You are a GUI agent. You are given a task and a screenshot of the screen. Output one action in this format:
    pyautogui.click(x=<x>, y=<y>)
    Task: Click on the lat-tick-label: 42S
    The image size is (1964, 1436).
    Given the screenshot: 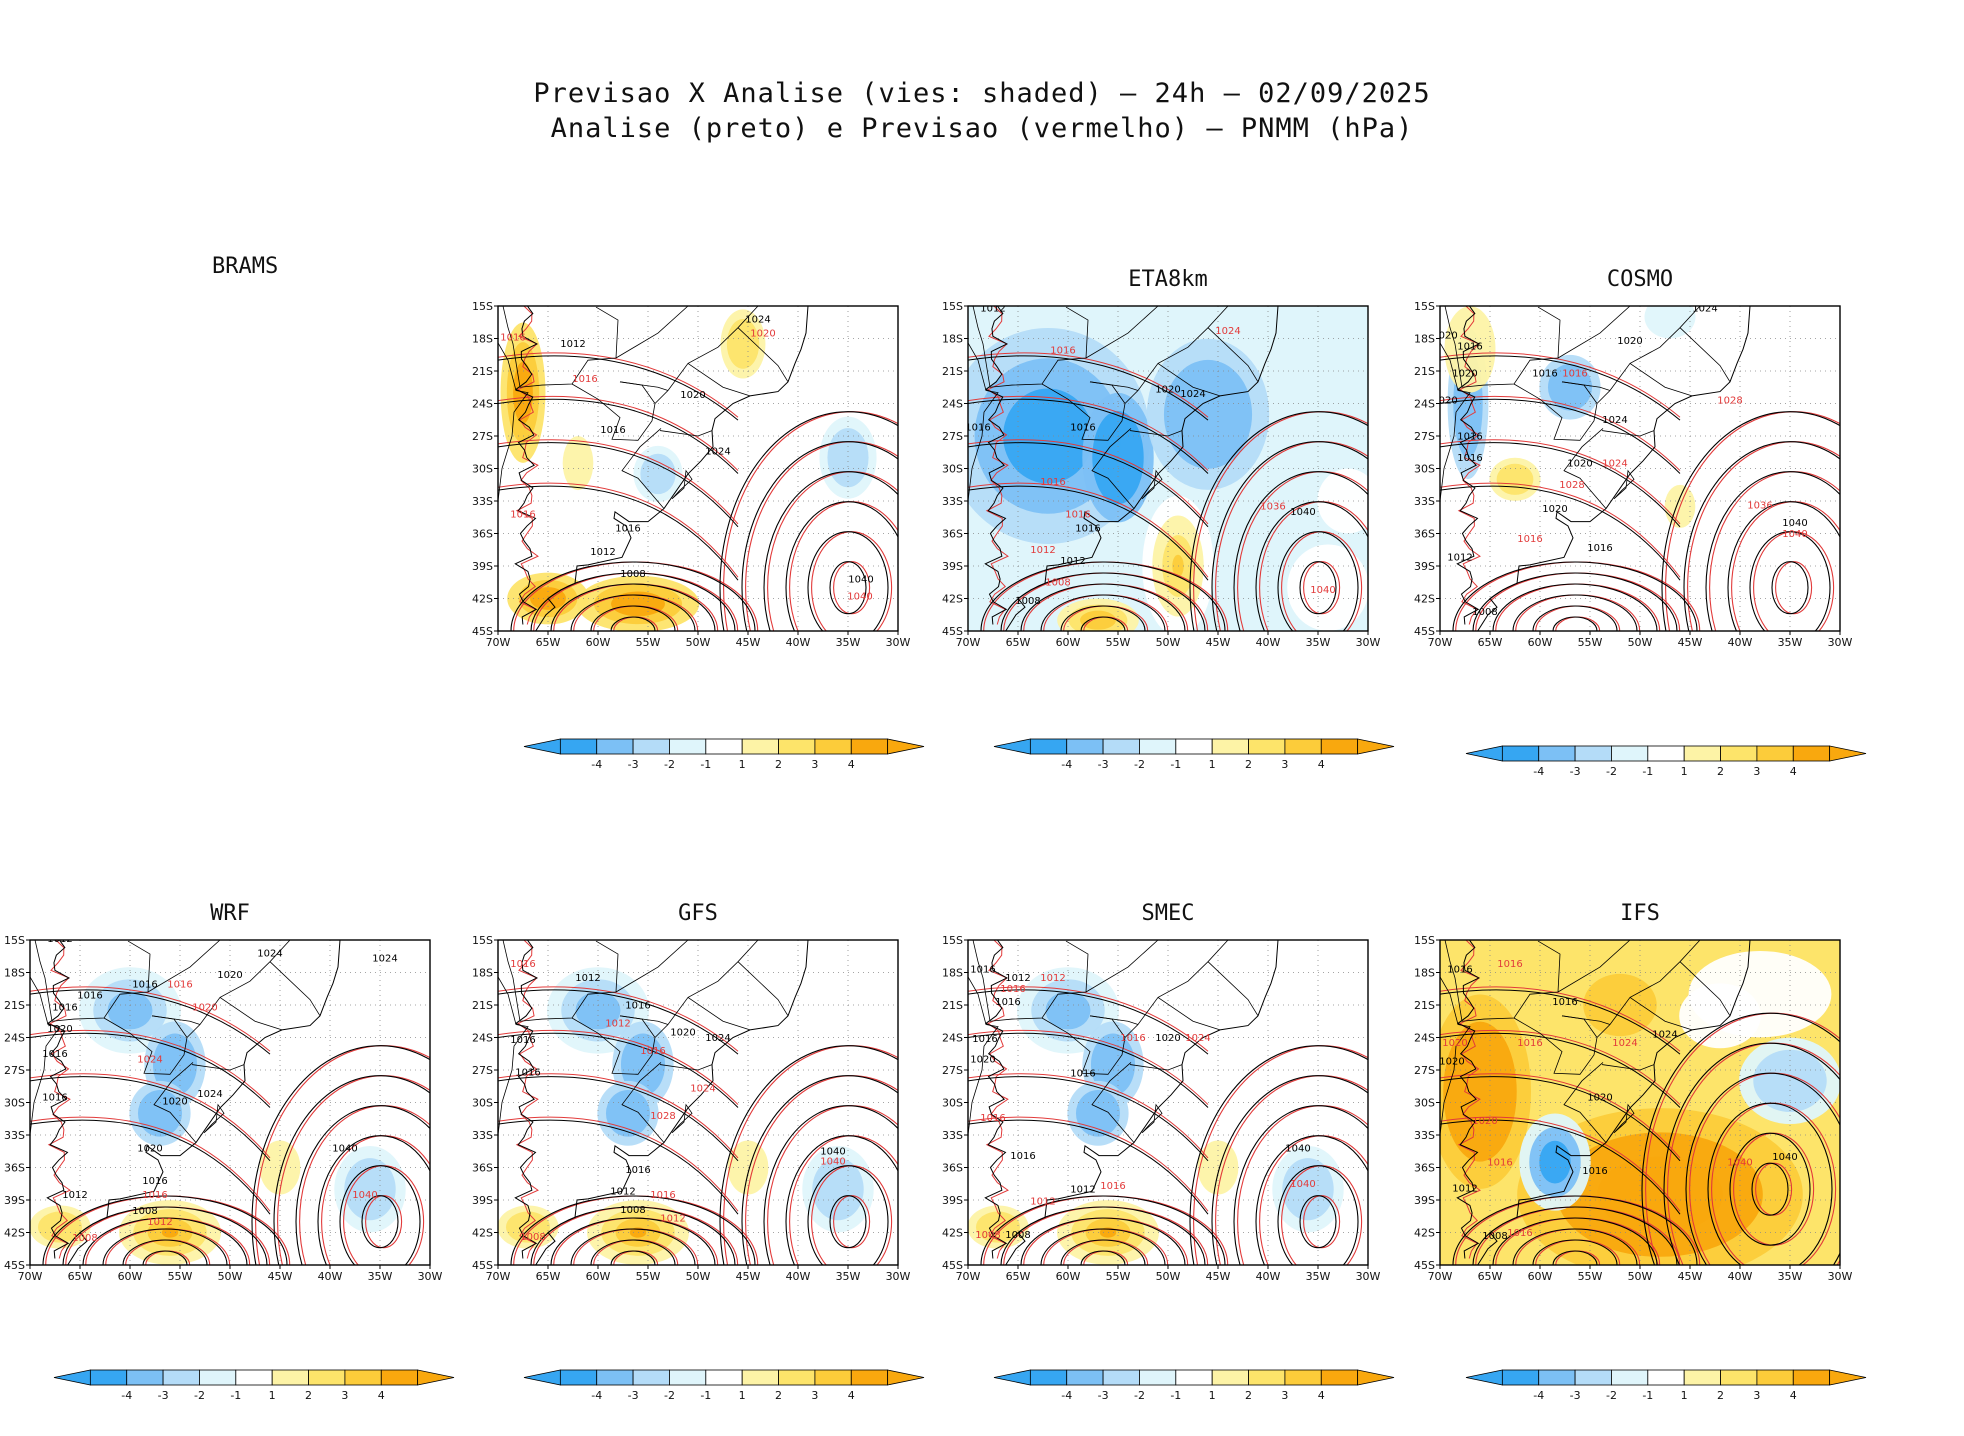 What is the action you would take?
    pyautogui.click(x=482, y=599)
    